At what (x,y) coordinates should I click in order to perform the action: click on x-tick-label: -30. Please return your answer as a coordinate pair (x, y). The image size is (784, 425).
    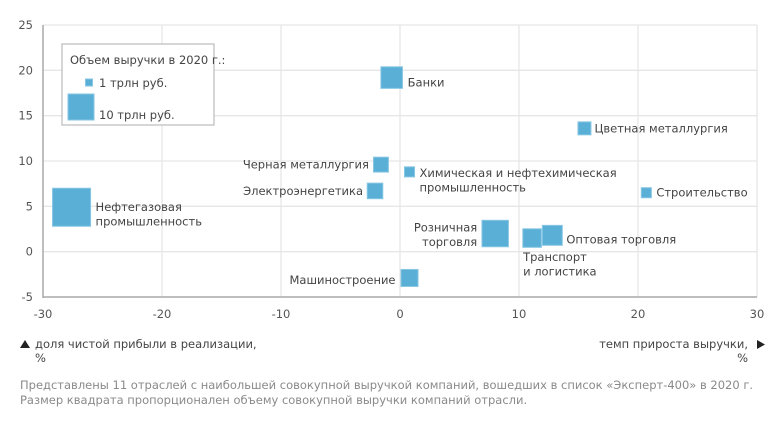
    Looking at the image, I should click on (43, 314).